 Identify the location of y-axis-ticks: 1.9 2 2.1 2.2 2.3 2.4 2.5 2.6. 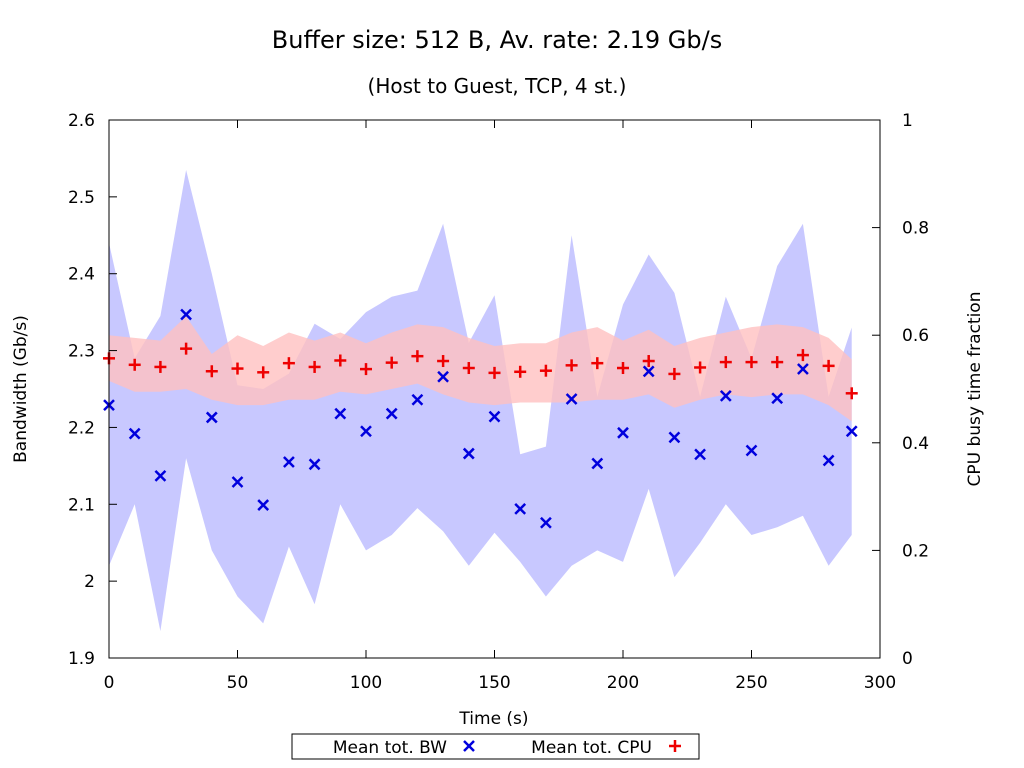
(92, 390).